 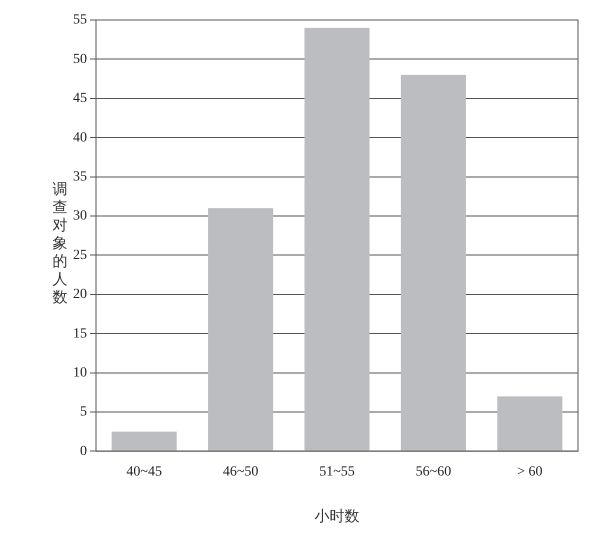 I want to click on y-tick-label: 5, so click(x=83, y=412).